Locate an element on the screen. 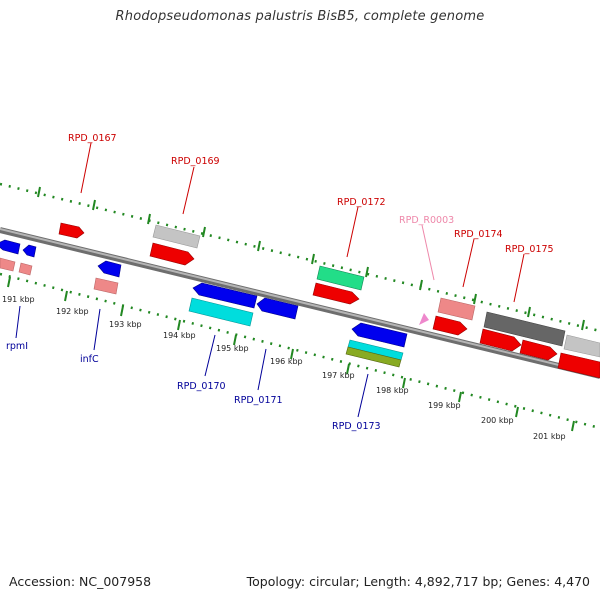  gene-label-rpd-0173: RPD_0173 is located at coordinates (356, 426).